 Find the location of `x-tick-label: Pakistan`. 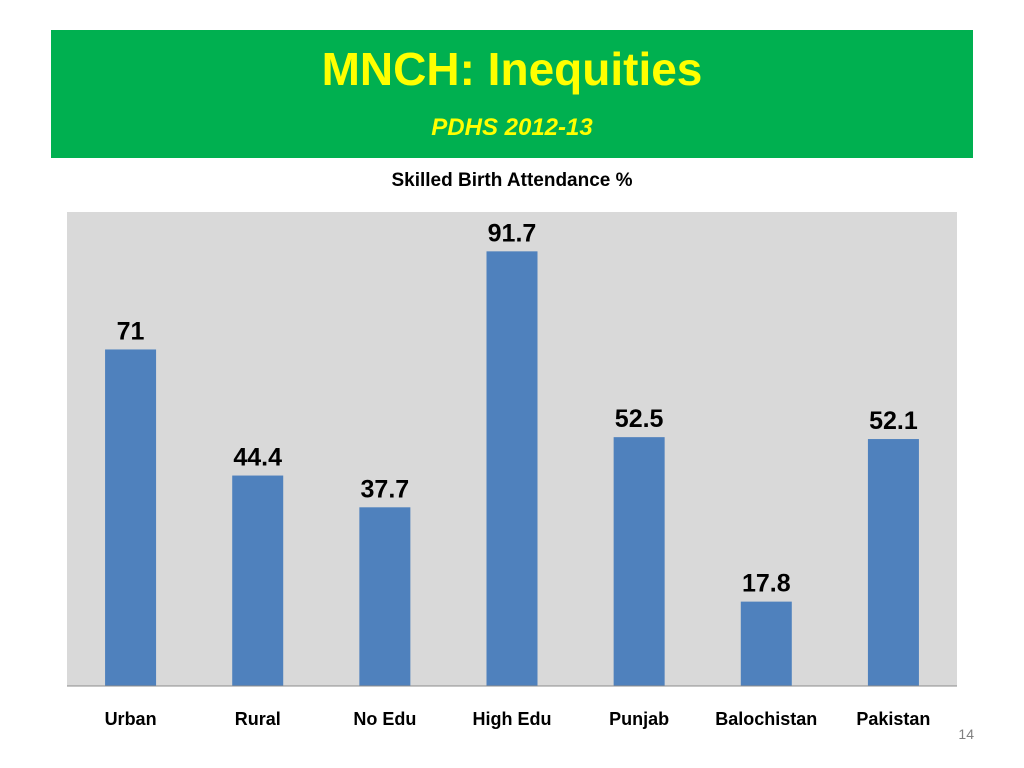

x-tick-label: Pakistan is located at coordinates (893, 719).